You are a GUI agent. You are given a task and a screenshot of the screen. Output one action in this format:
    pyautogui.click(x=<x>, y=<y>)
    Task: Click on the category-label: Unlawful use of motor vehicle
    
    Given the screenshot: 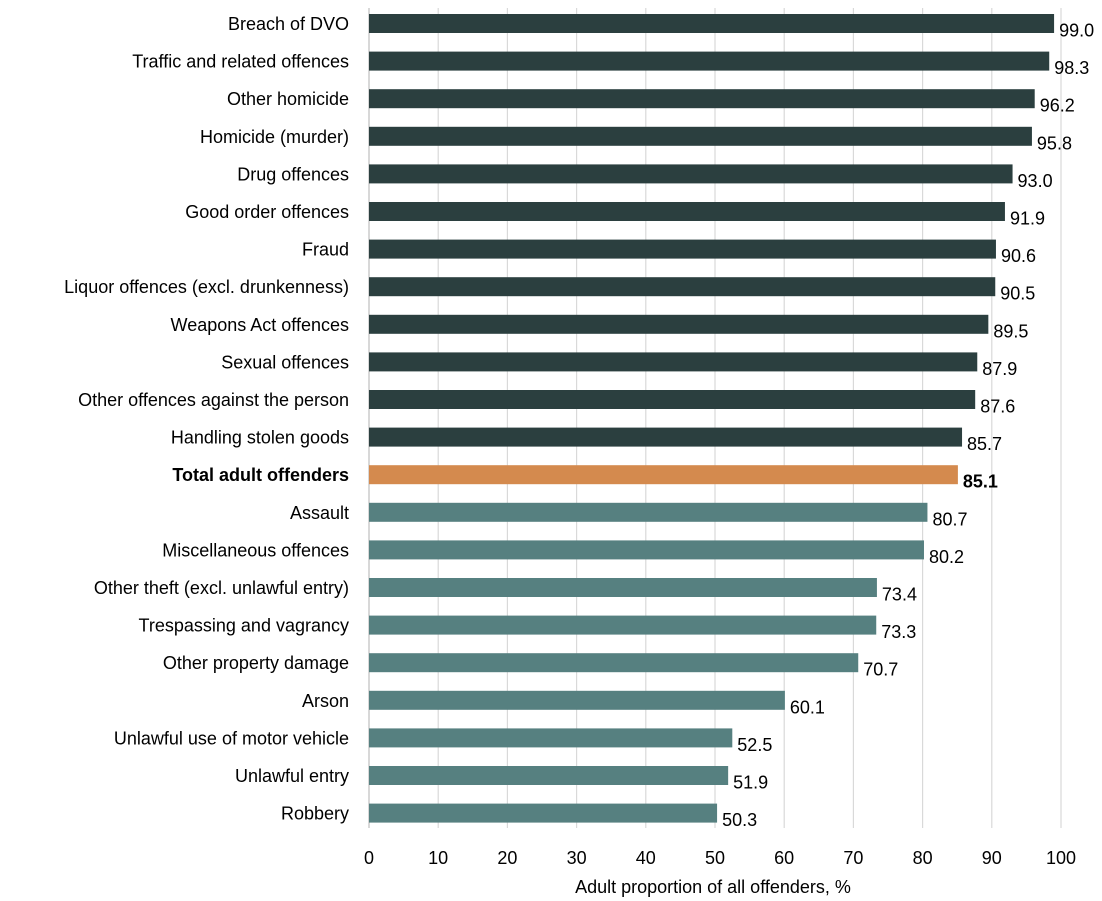 What is the action you would take?
    pyautogui.click(x=231, y=738)
    